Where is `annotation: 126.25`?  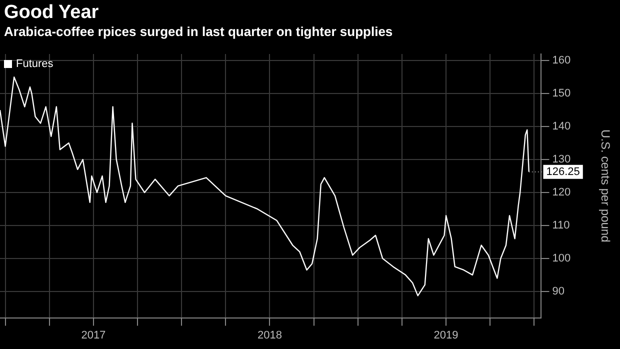
annotation: 126.25 is located at coordinates (563, 172).